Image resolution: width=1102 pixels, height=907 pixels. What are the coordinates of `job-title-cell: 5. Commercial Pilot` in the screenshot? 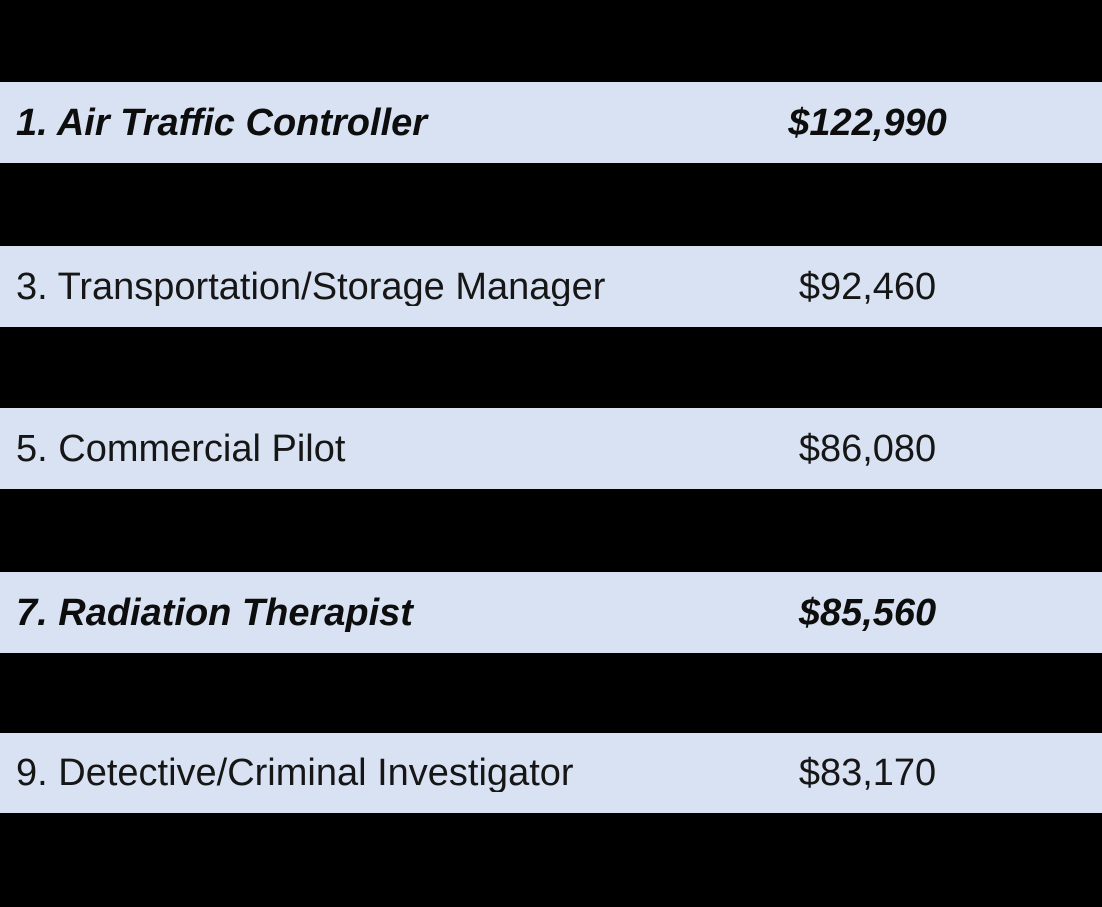 It's located at (181, 448).